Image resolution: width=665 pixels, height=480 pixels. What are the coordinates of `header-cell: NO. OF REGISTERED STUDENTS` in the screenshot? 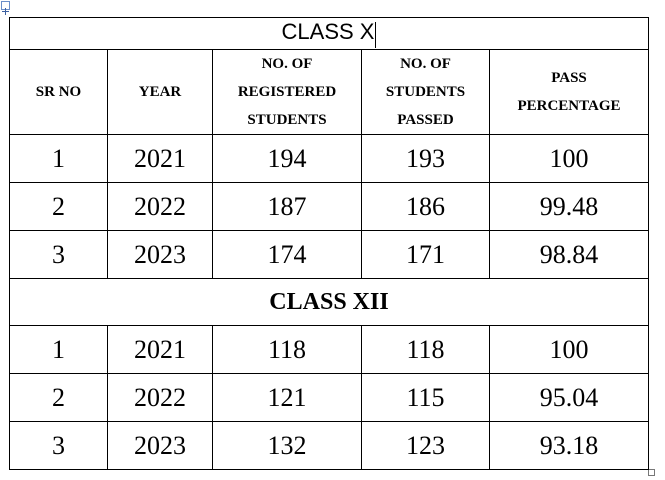 It's located at (287, 92).